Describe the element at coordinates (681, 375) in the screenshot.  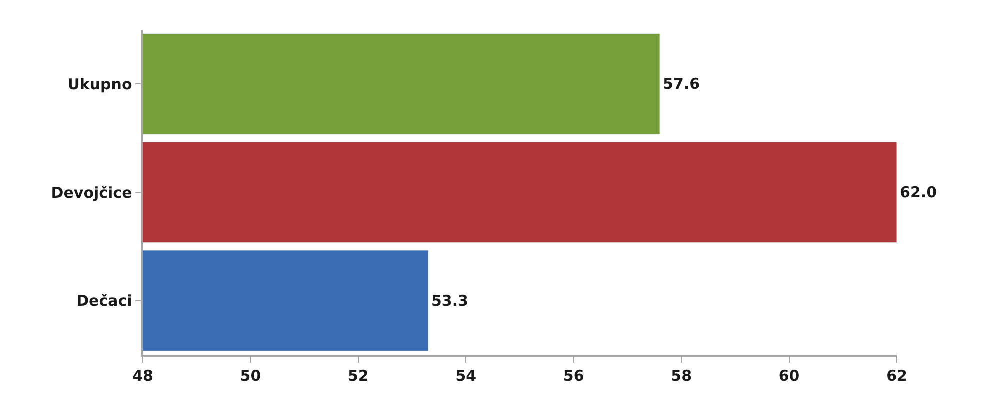
I see `x-tick-label: 58` at that location.